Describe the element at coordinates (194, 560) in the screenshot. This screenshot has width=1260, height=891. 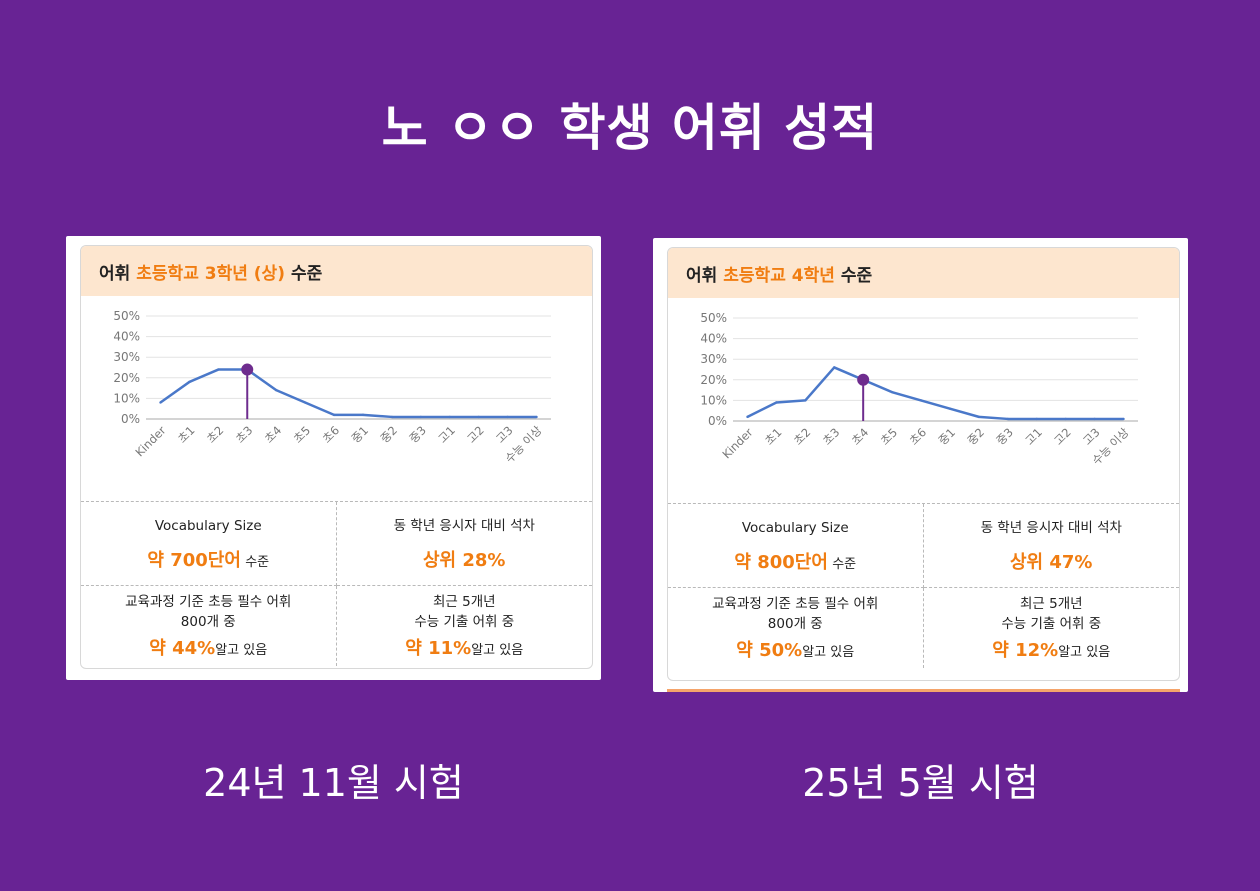
I see `vocab-size-value: 약 700단어` at that location.